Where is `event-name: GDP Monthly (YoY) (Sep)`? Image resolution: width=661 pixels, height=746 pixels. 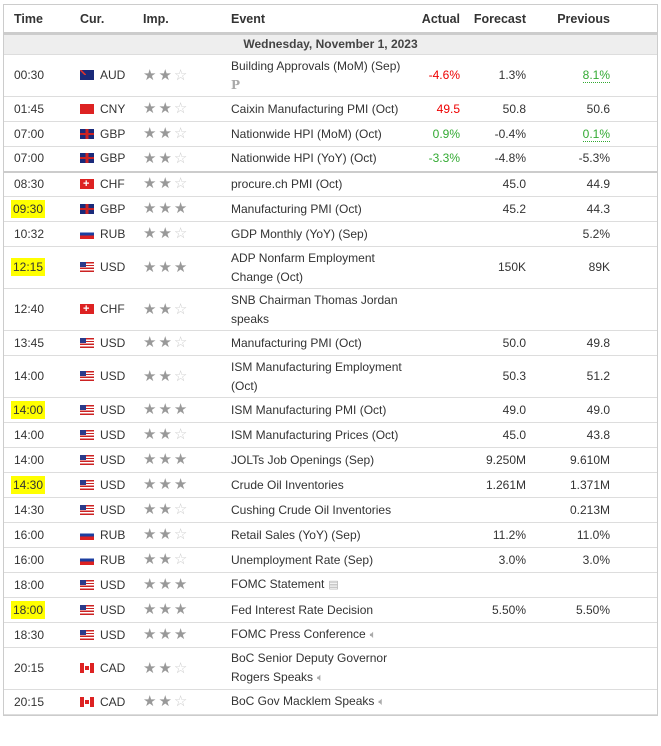
event-name: GDP Monthly (YoY) (Sep) is located at coordinates (299, 233).